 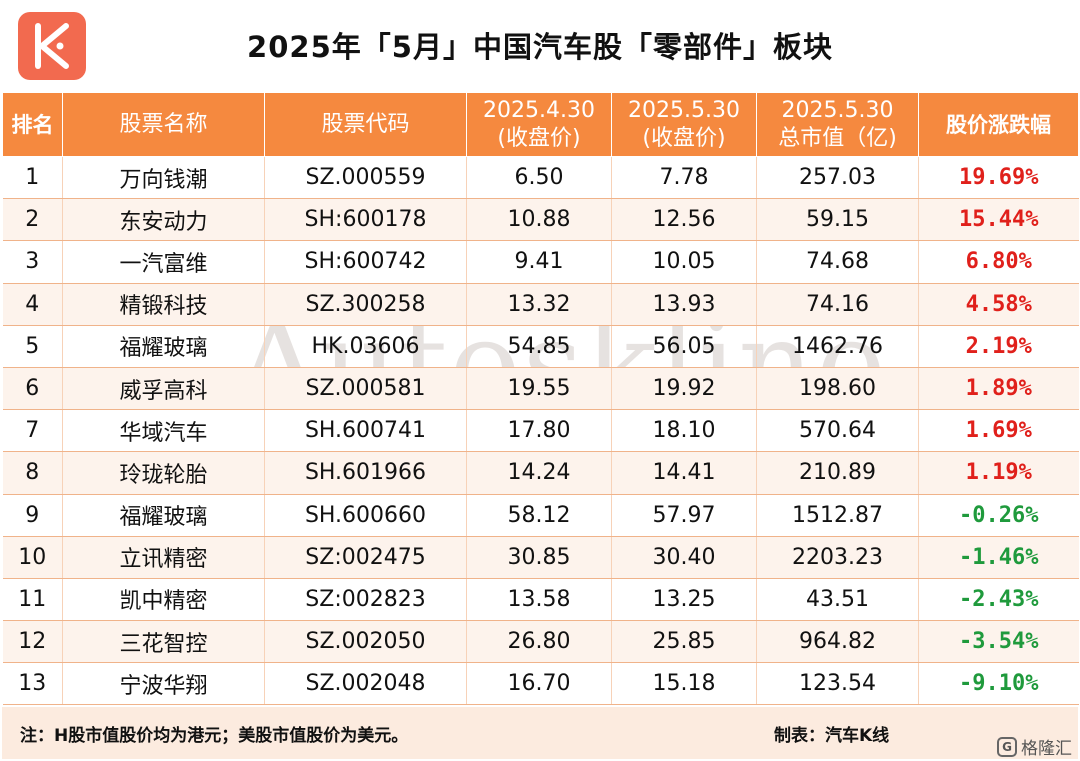 I want to click on cell-close-apr: 54.85, so click(x=539, y=346).